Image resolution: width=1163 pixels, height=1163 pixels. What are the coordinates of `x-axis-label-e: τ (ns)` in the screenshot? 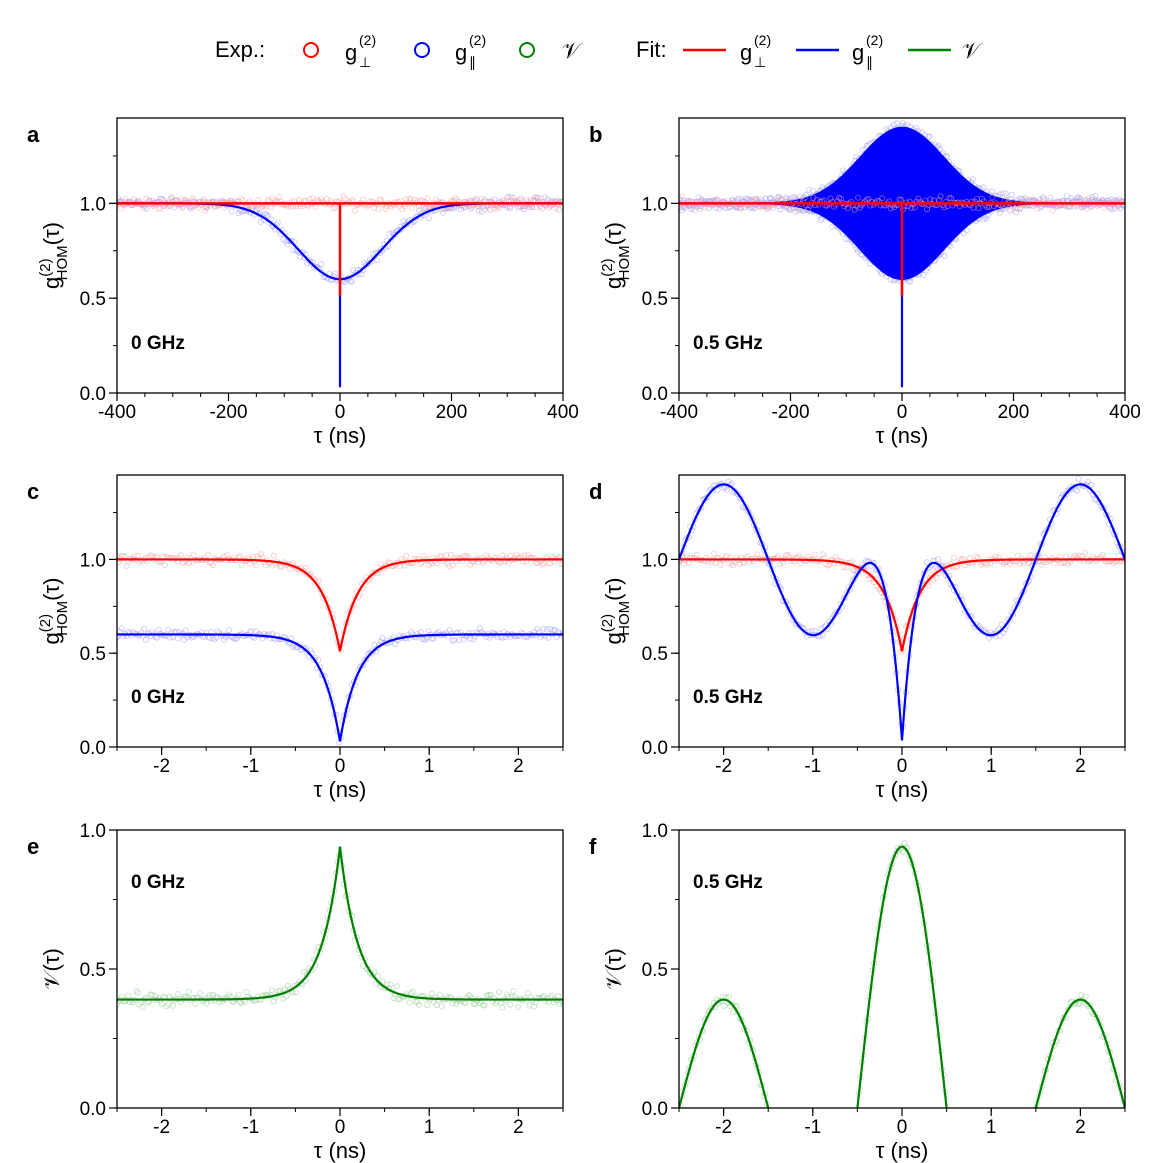 It's located at (340, 1150).